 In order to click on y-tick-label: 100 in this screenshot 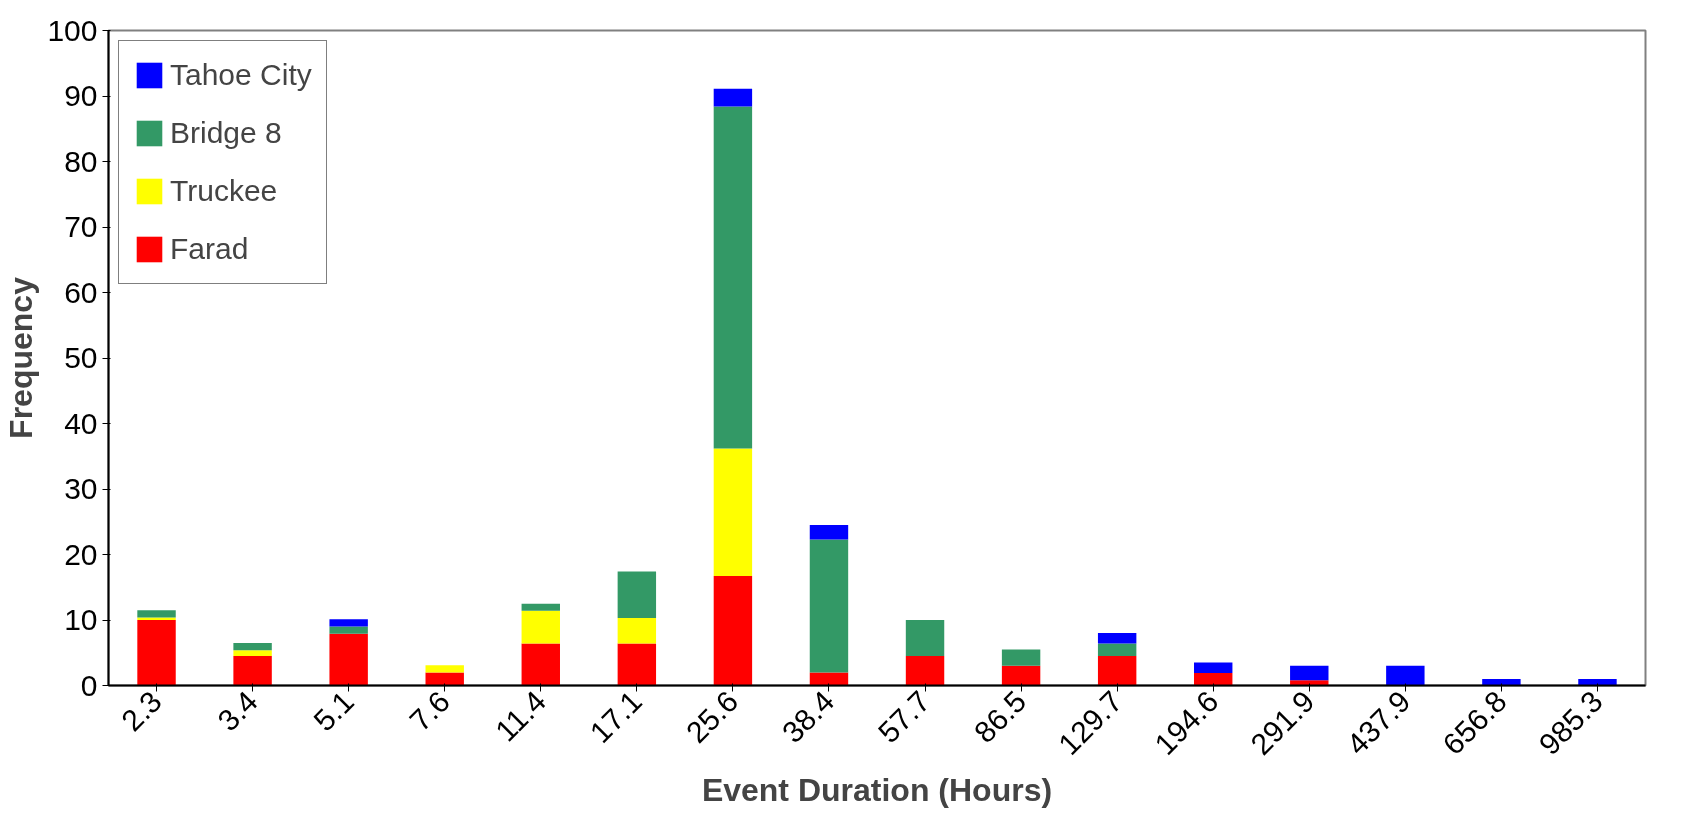, I will do `click(72, 30)`.